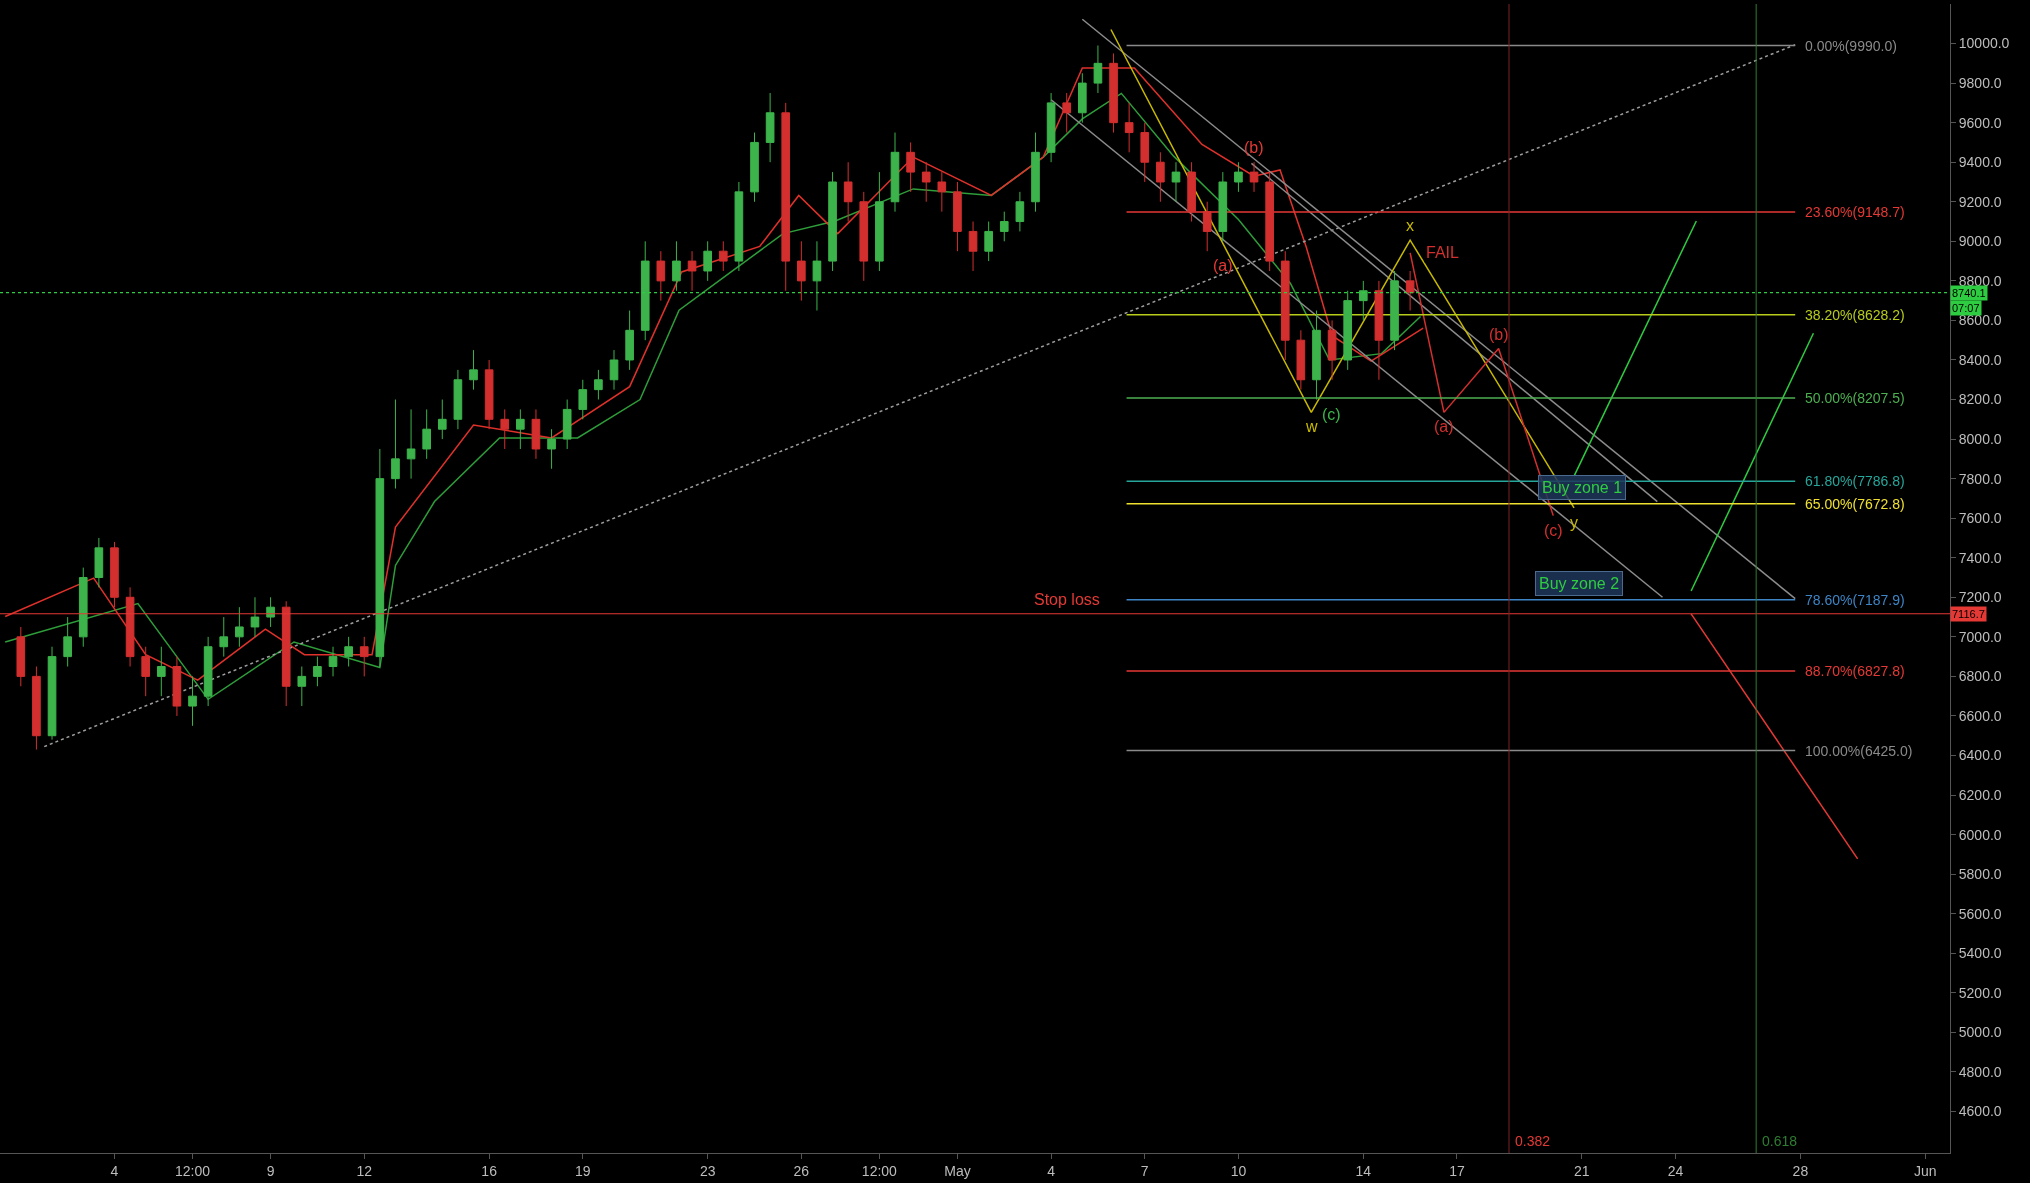  I want to click on series-label: 65.00%(7672.8), so click(1855, 504).